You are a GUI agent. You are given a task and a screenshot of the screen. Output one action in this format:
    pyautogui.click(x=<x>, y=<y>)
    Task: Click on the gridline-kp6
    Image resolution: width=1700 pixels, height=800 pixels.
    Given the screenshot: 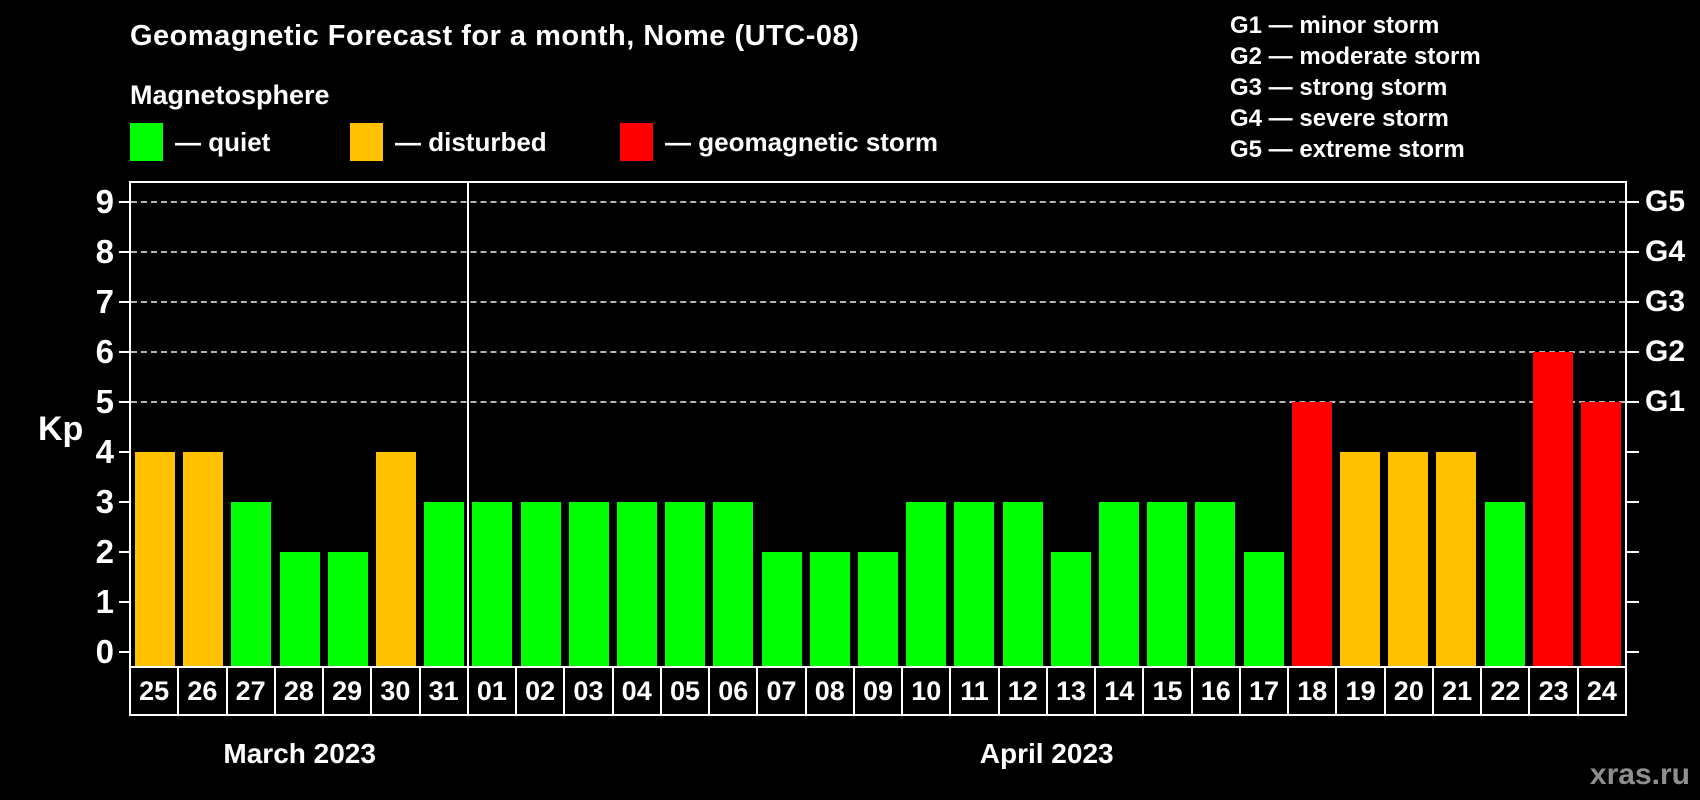 What is the action you would take?
    pyautogui.click(x=878, y=352)
    